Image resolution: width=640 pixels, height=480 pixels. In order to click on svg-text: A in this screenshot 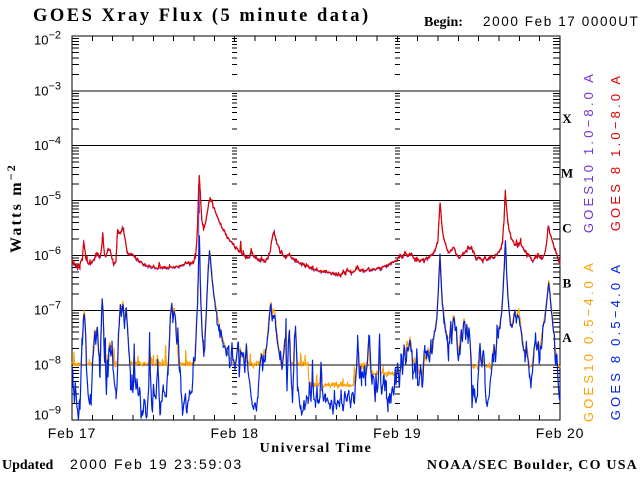, I will do `click(567, 337)`.